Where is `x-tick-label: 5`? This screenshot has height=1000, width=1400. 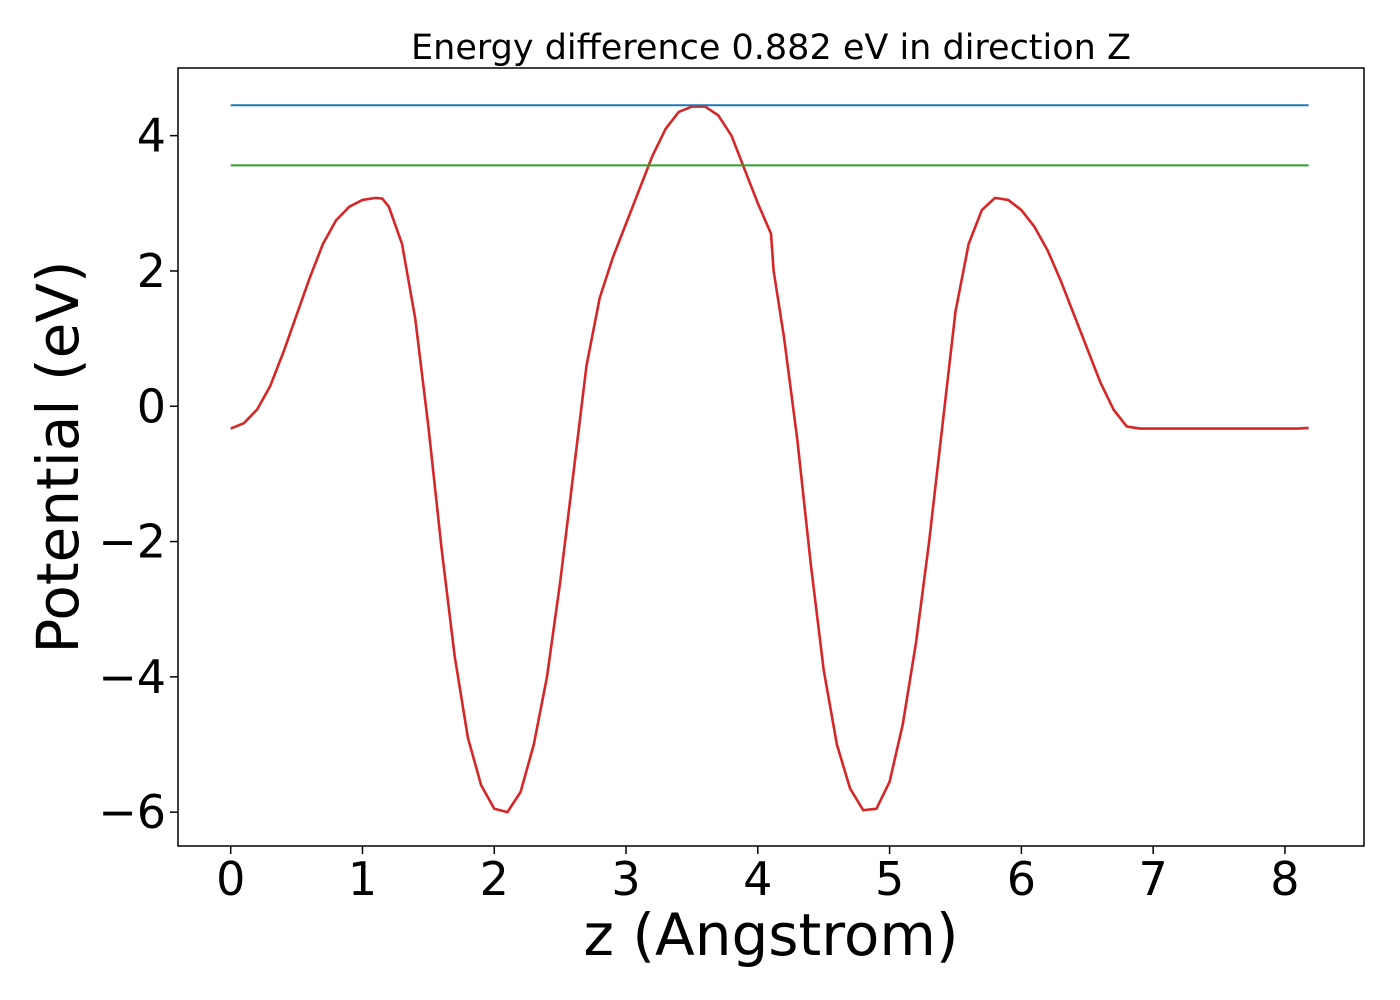
x-tick-label: 5 is located at coordinates (889, 879).